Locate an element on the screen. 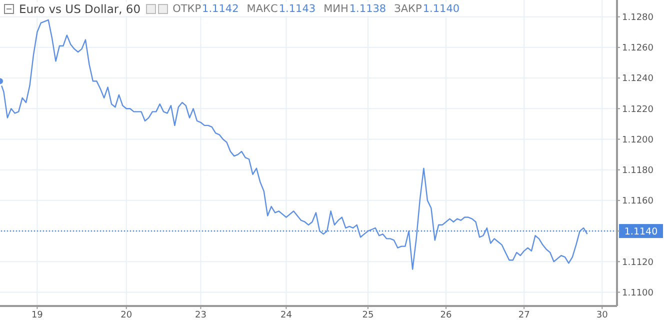 Image resolution: width=665 pixels, height=320 pixels. y-tick-label: 1.1280 is located at coordinates (638, 18).